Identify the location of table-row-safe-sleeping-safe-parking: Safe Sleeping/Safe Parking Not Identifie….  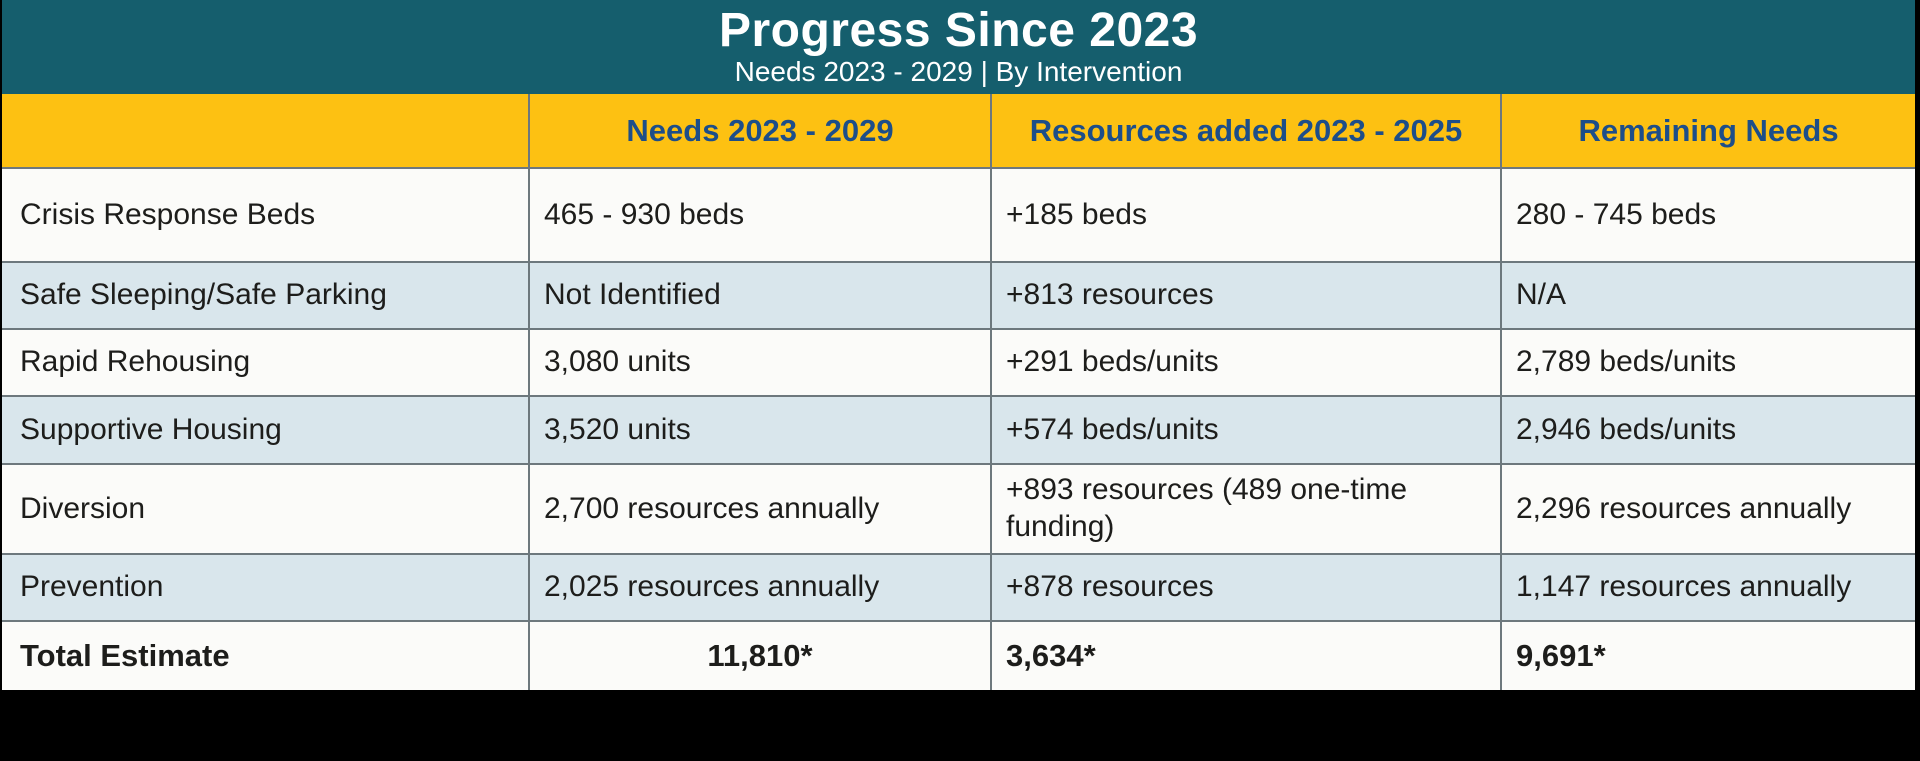
(958, 294).